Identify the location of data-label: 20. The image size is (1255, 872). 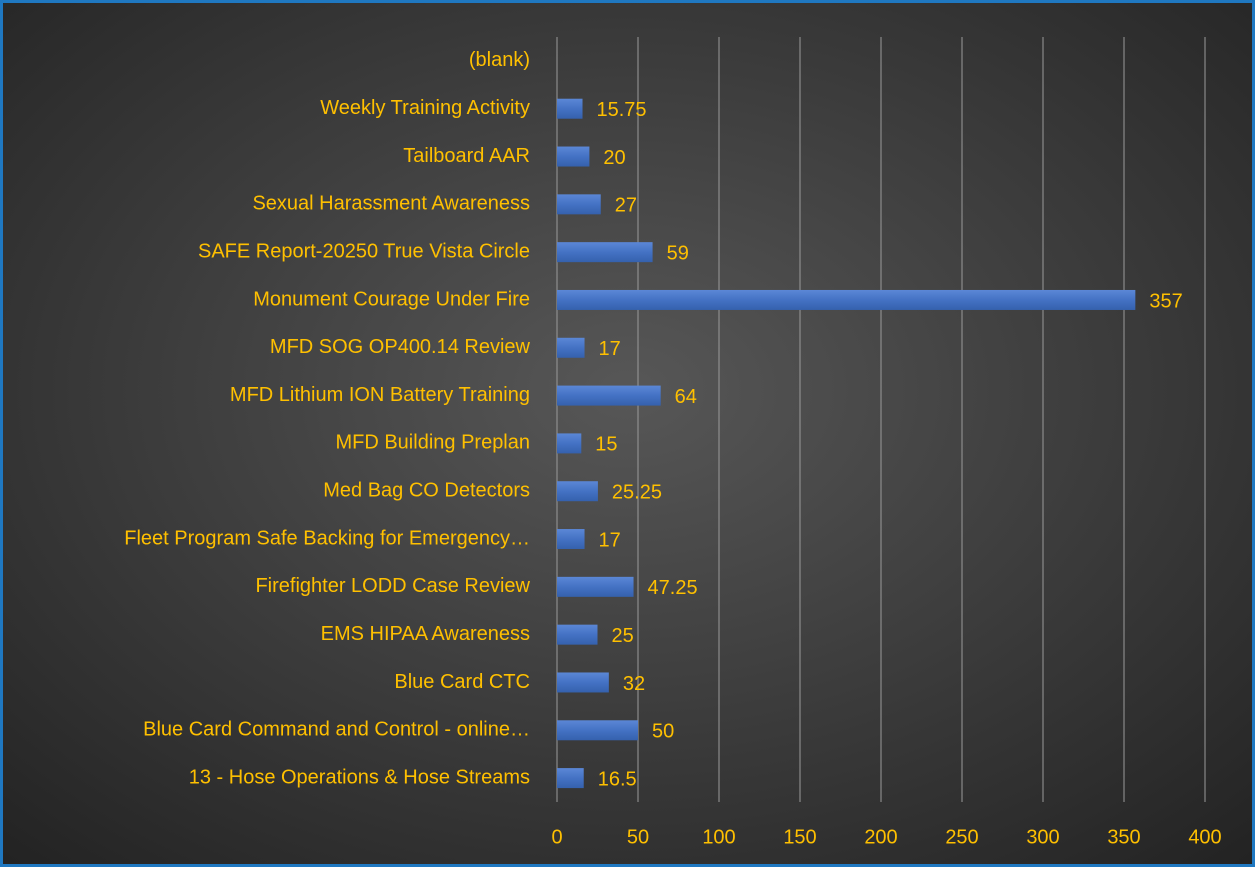
(614, 158).